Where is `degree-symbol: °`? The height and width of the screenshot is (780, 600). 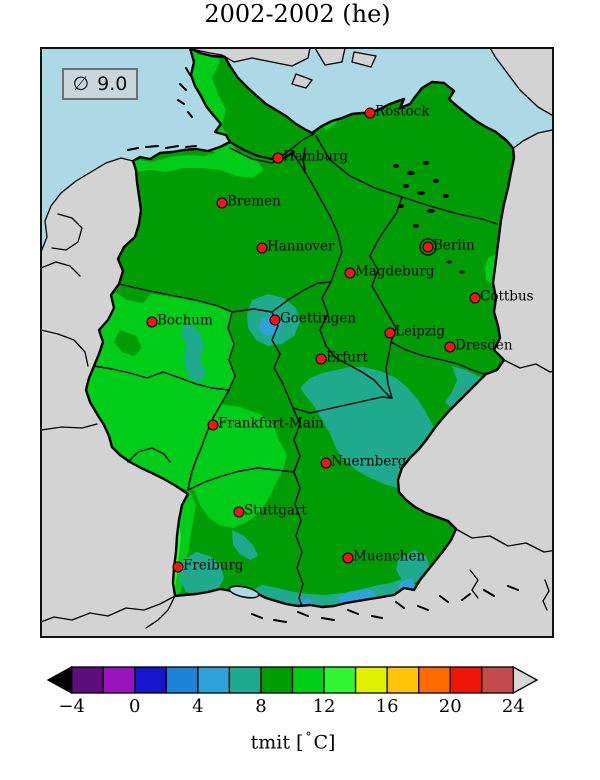 degree-symbol: ° is located at coordinates (308, 737).